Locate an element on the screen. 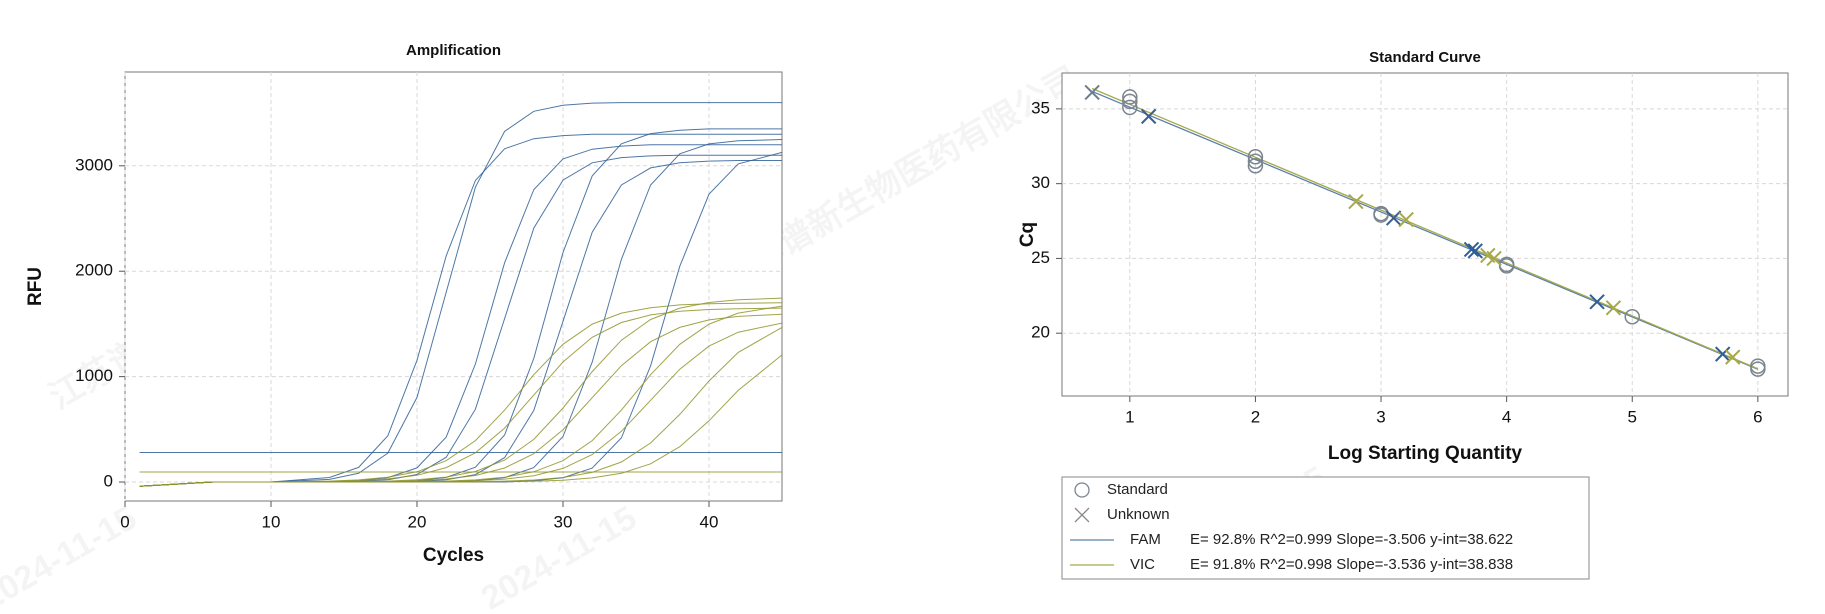  y-axis-title: Cq is located at coordinates (1027, 234).